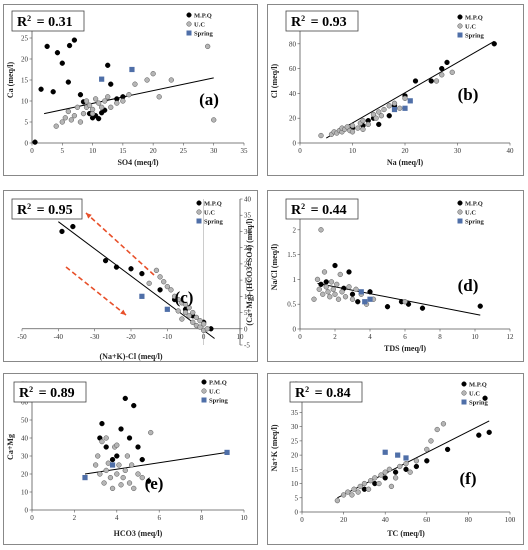  Describe the element at coordinates (63, 151) in the screenshot. I see `x-tick-label: 5` at that location.